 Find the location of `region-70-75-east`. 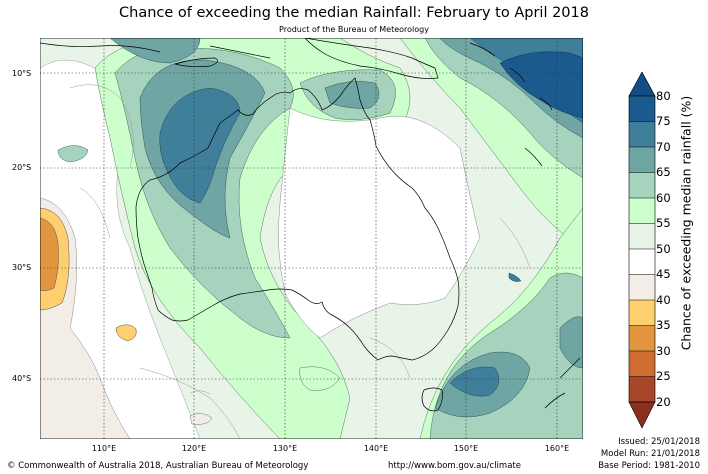

region-70-75-east is located at coordinates (474, 381).